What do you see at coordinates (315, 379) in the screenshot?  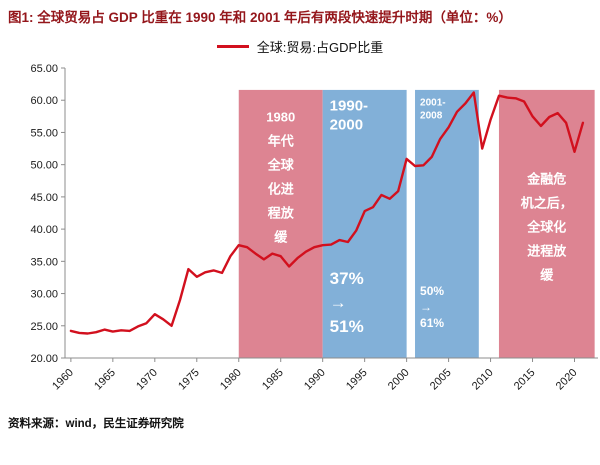 I see `x-axis-tick-label: 1990` at bounding box center [315, 379].